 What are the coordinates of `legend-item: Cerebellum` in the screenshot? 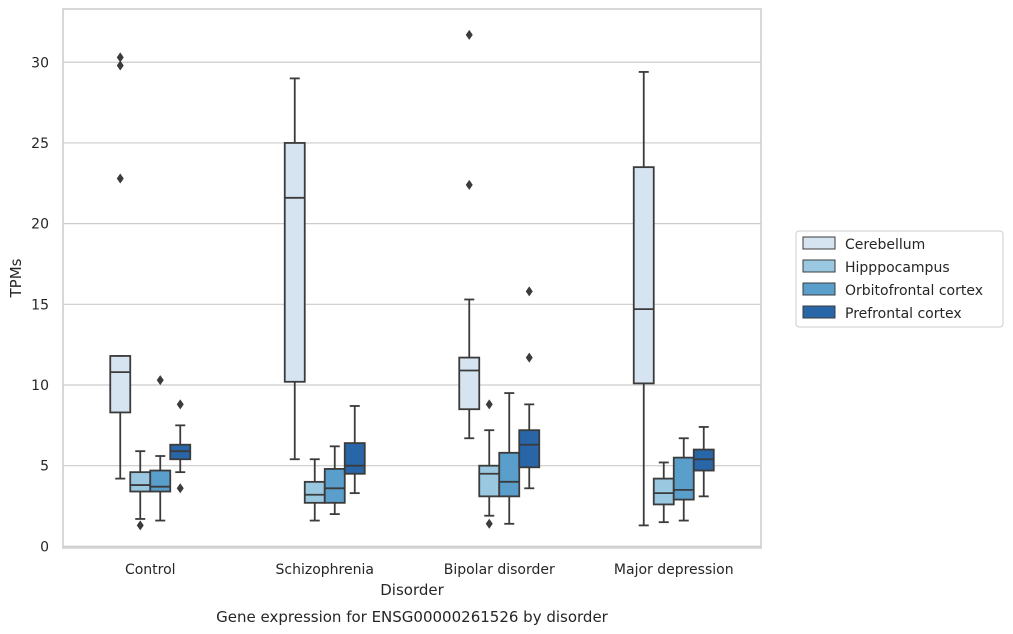 It's located at (863, 244).